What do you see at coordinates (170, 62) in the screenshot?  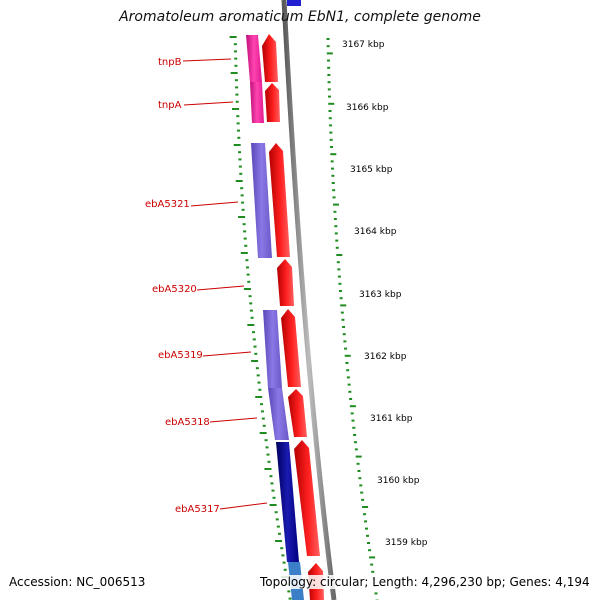 I see `gene-label-tnpB: tnpB` at bounding box center [170, 62].